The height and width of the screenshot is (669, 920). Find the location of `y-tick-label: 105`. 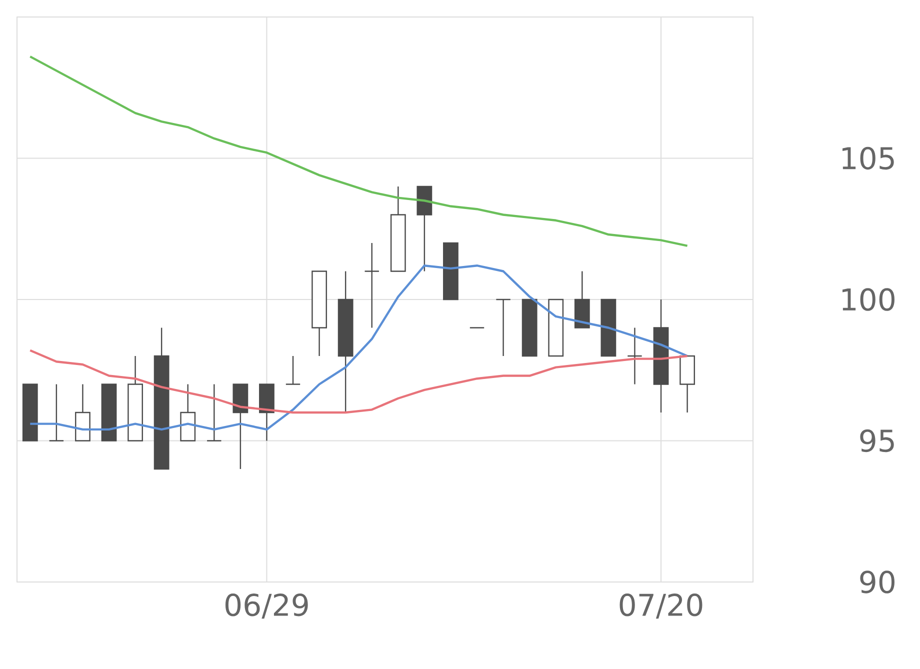

y-tick-label: 105 is located at coordinates (868, 158).